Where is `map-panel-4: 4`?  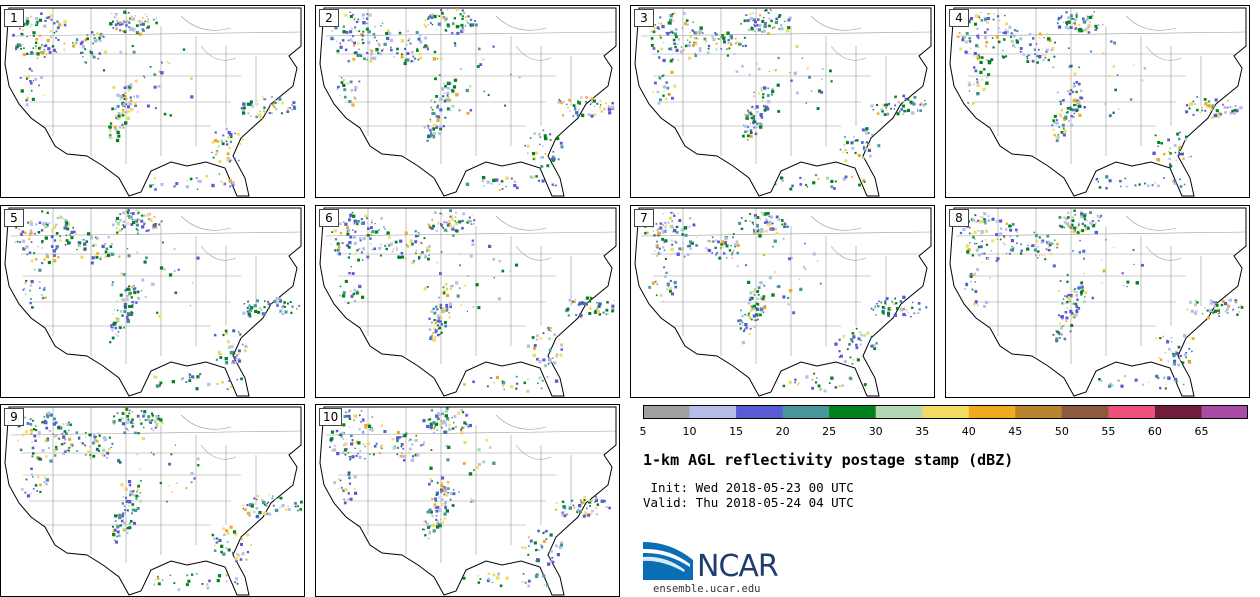
map-panel-4: 4 is located at coordinates (1097, 101).